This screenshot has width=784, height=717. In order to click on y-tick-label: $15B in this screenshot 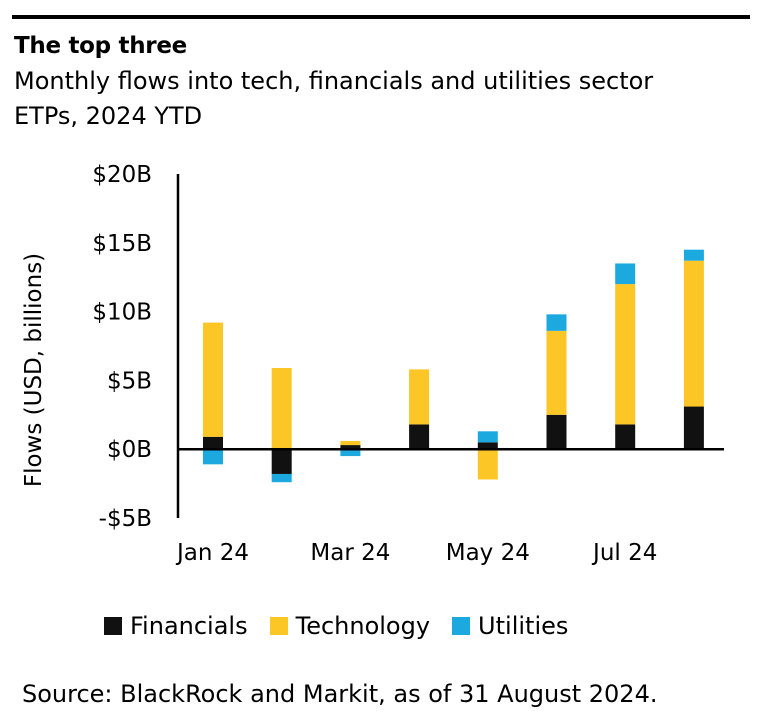, I will do `click(122, 244)`.